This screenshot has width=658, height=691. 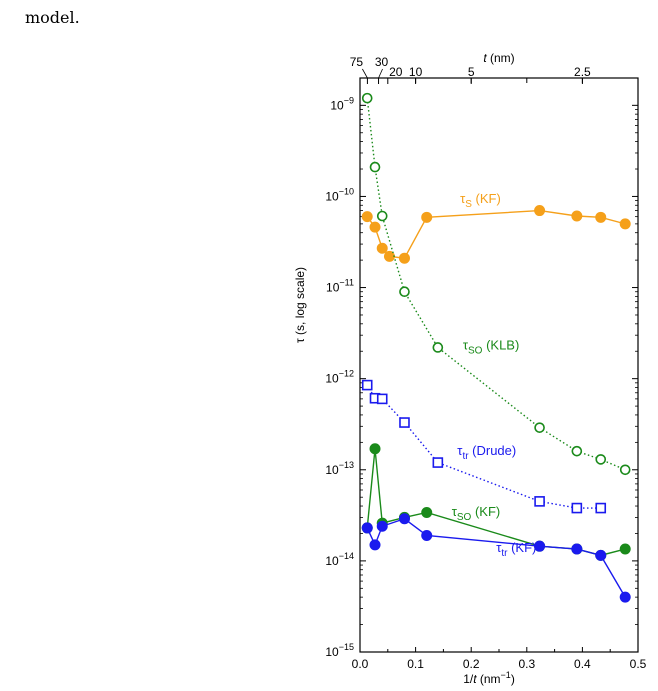 What do you see at coordinates (638, 664) in the screenshot?
I see `x-tick-label: 0.5` at bounding box center [638, 664].